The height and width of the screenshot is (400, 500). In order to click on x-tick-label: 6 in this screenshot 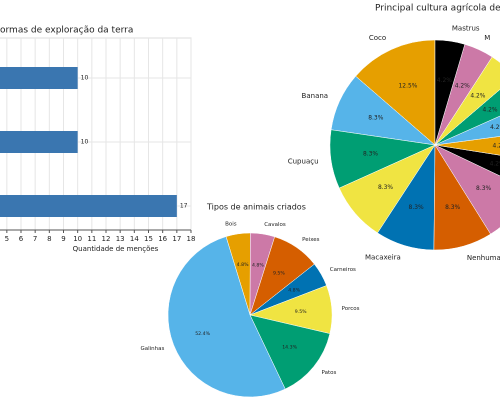, I will do `click(21, 239)`.